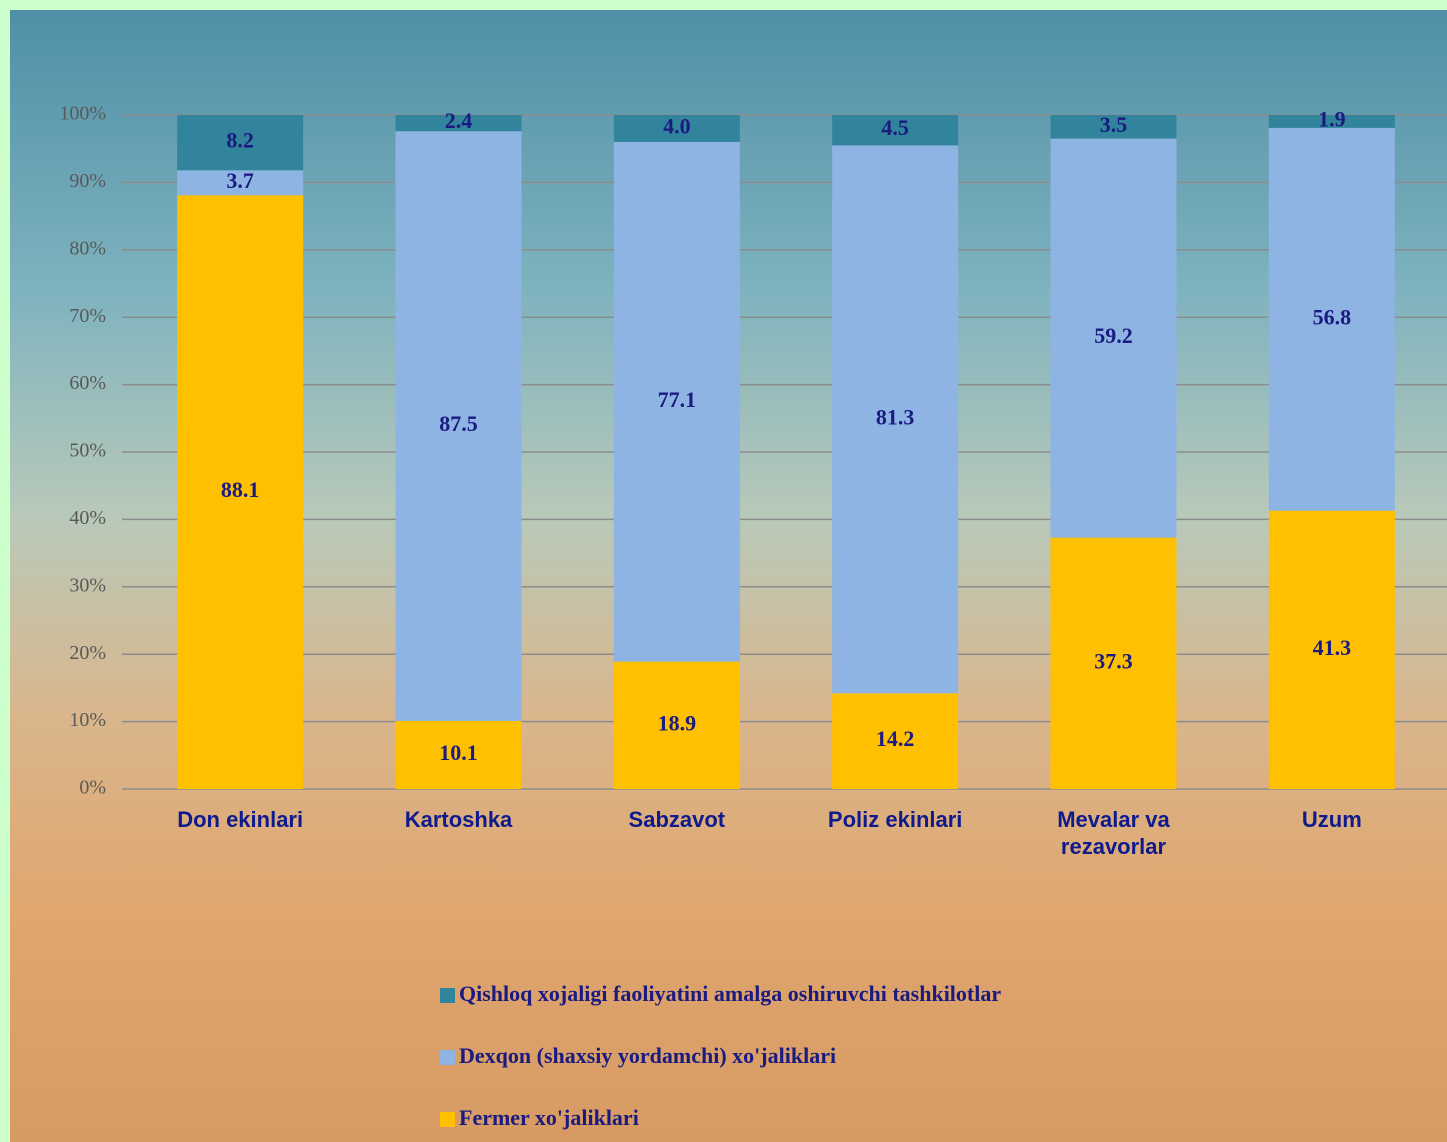  I want to click on legend-label: Fermer xo'jaliklari, so click(549, 1117).